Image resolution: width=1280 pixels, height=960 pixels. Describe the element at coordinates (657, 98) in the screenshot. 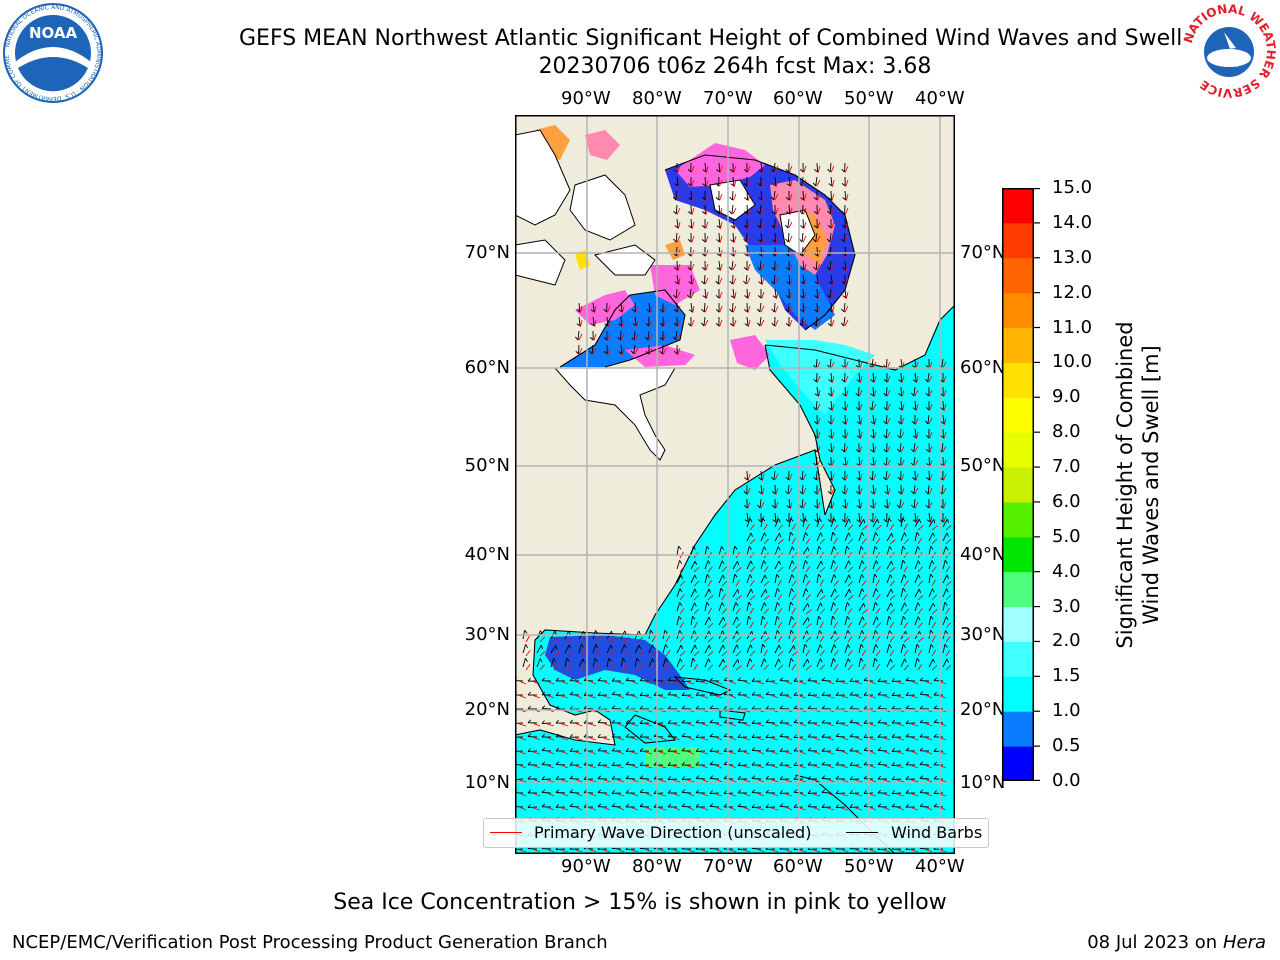

I see `lon-label-top-80w: 80°W` at that location.